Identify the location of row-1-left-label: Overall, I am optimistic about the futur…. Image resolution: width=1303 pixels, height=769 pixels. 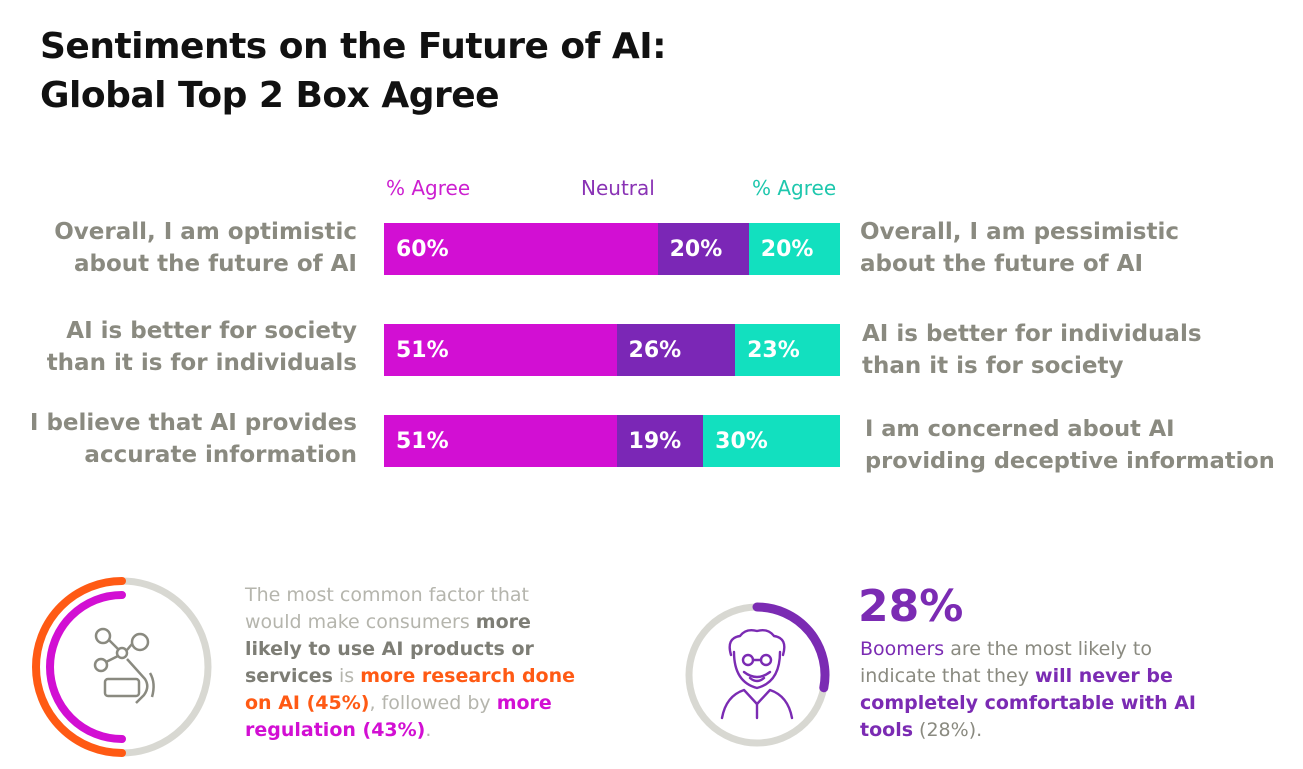
(205, 248).